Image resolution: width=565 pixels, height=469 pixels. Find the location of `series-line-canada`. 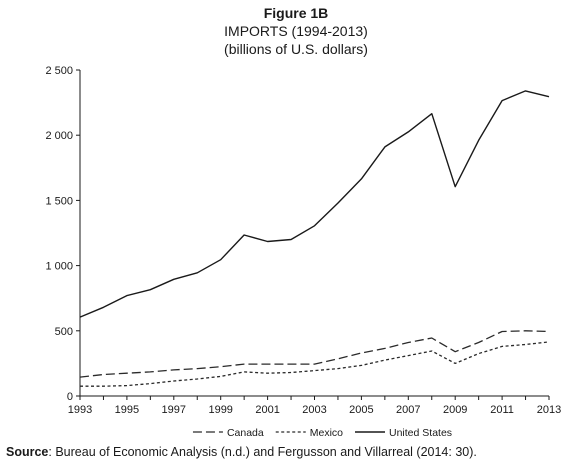

series-line-canada is located at coordinates (314, 354).